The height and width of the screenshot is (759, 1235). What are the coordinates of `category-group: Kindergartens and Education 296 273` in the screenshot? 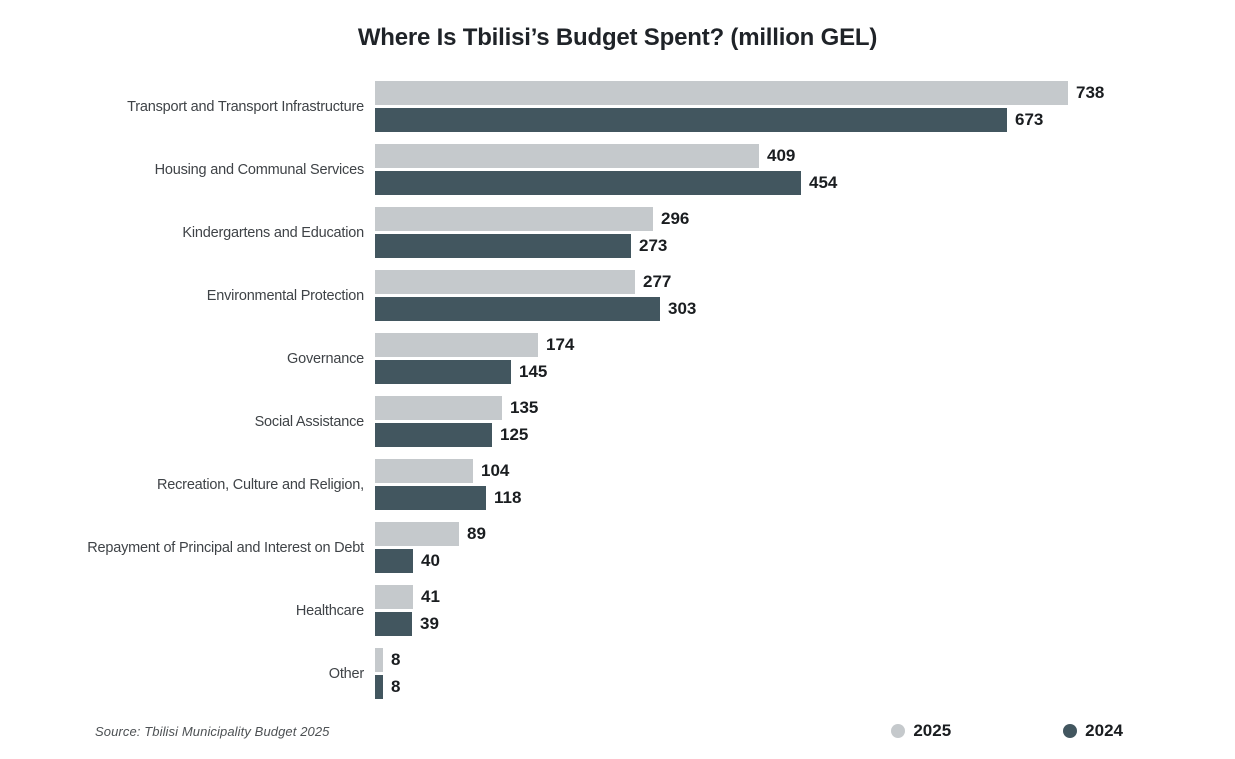 It's located at (617, 232).